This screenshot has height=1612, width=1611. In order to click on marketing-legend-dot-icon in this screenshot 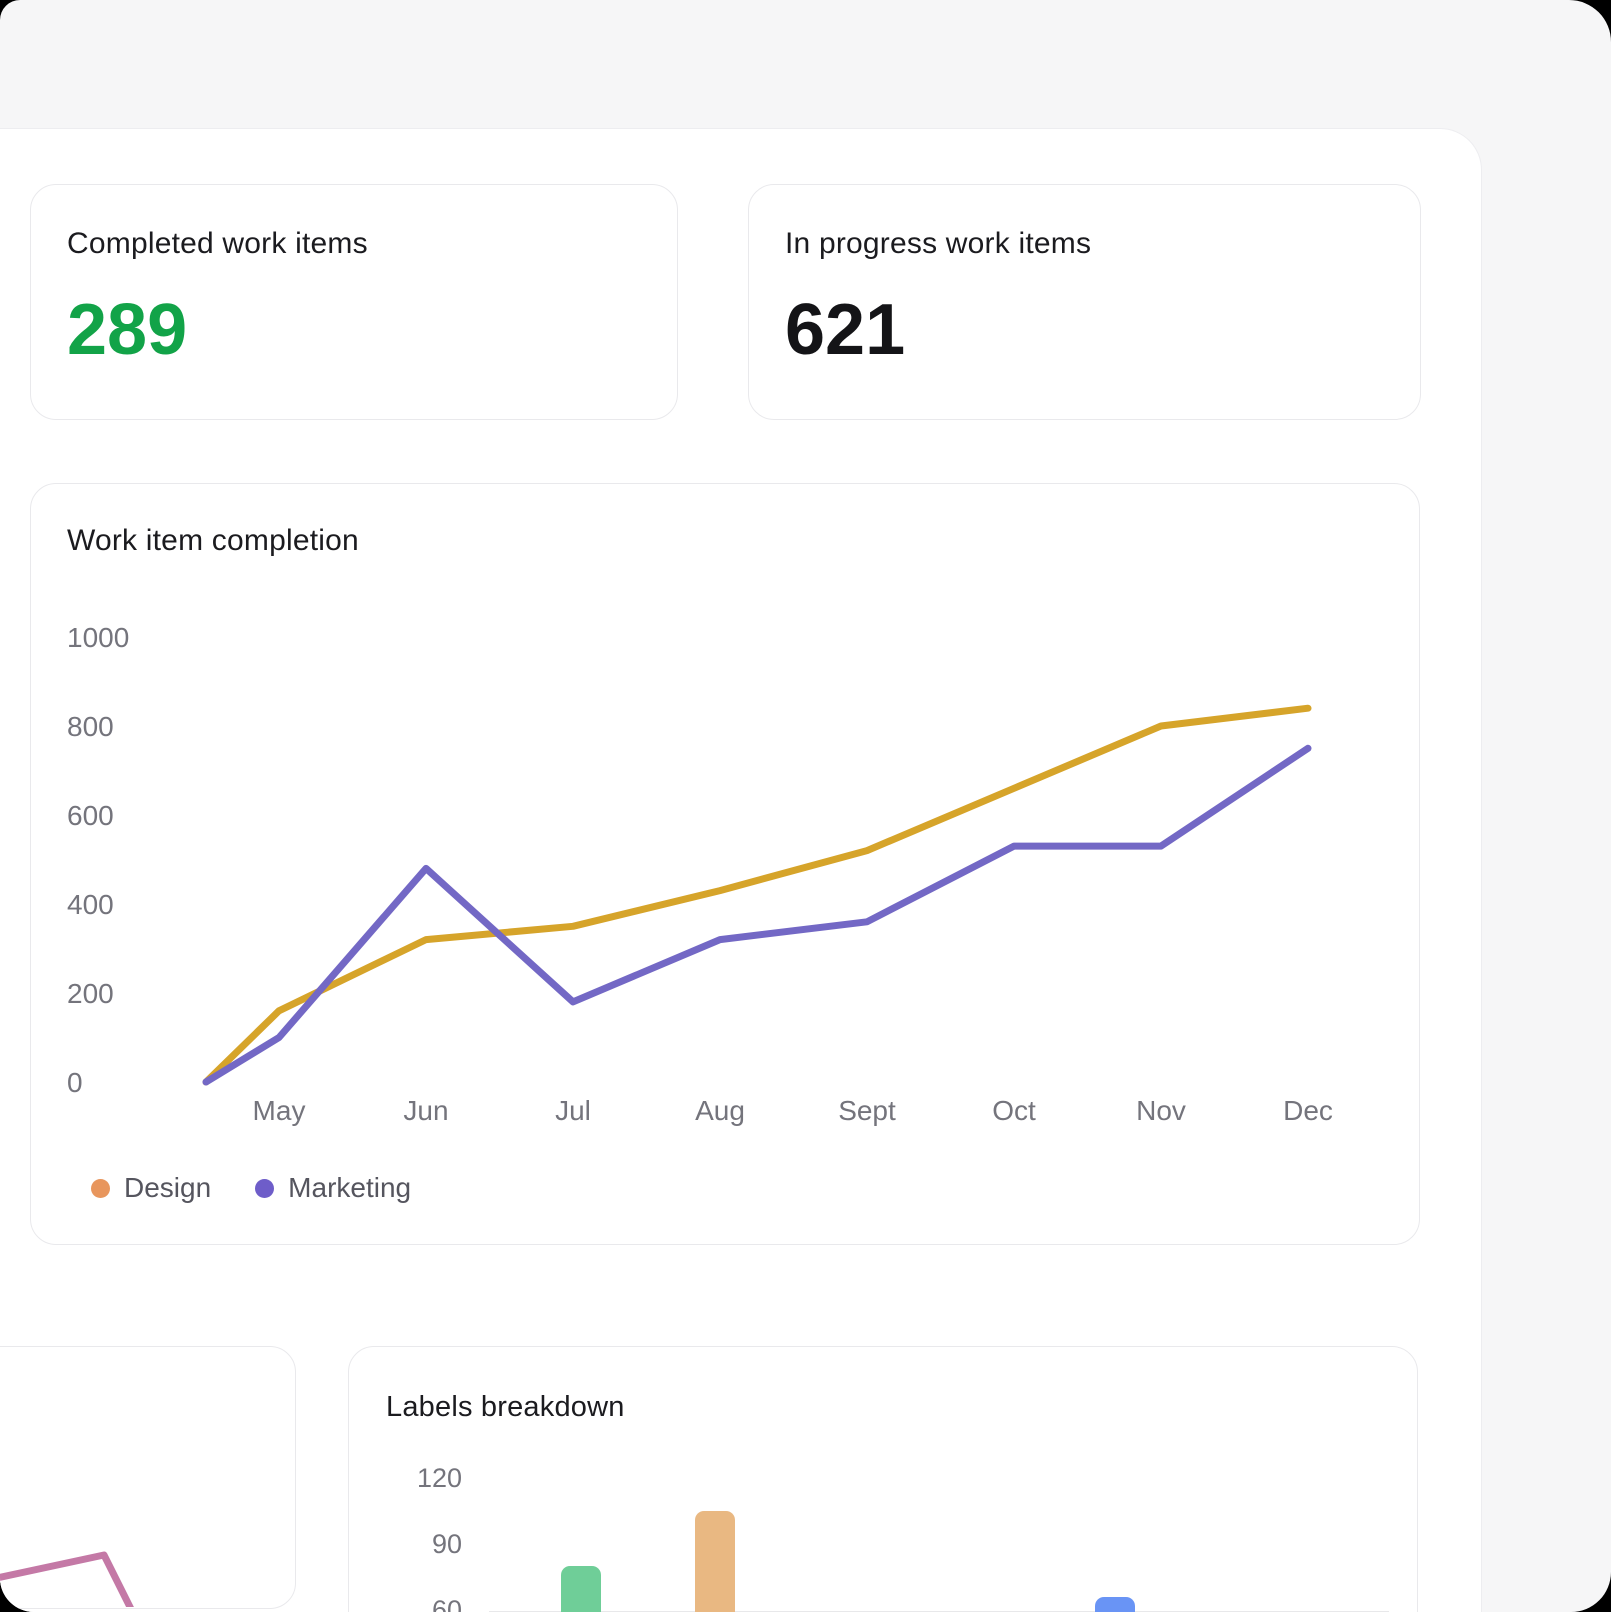, I will do `click(265, 1188)`.